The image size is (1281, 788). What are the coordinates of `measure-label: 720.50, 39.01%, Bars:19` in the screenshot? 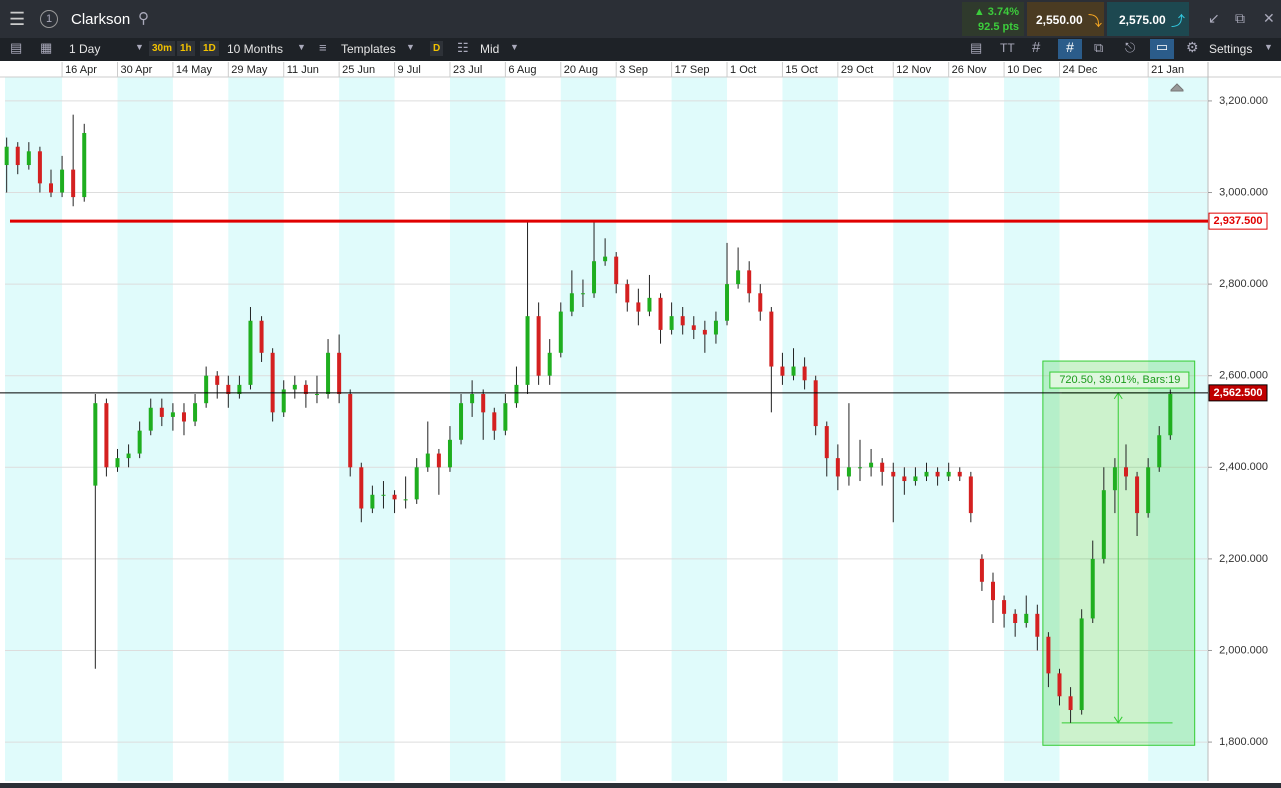 It's located at (1119, 380).